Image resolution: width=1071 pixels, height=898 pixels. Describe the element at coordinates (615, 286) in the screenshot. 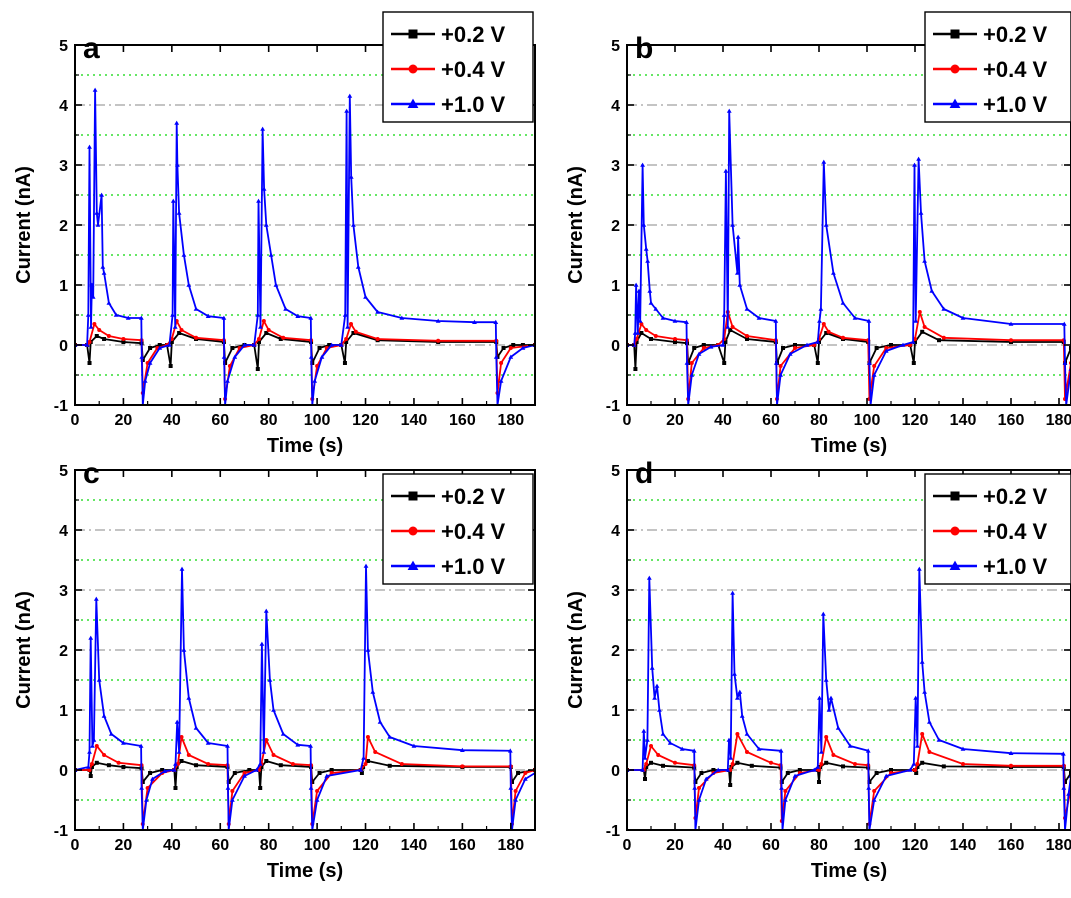

I see `y-tick-label: 1` at that location.